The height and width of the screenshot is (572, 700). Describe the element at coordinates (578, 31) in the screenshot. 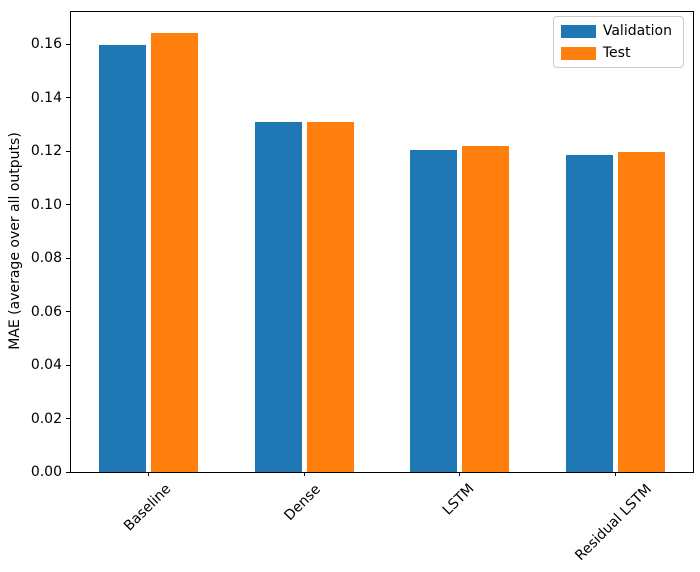

I see `legend-swatch-validation` at that location.